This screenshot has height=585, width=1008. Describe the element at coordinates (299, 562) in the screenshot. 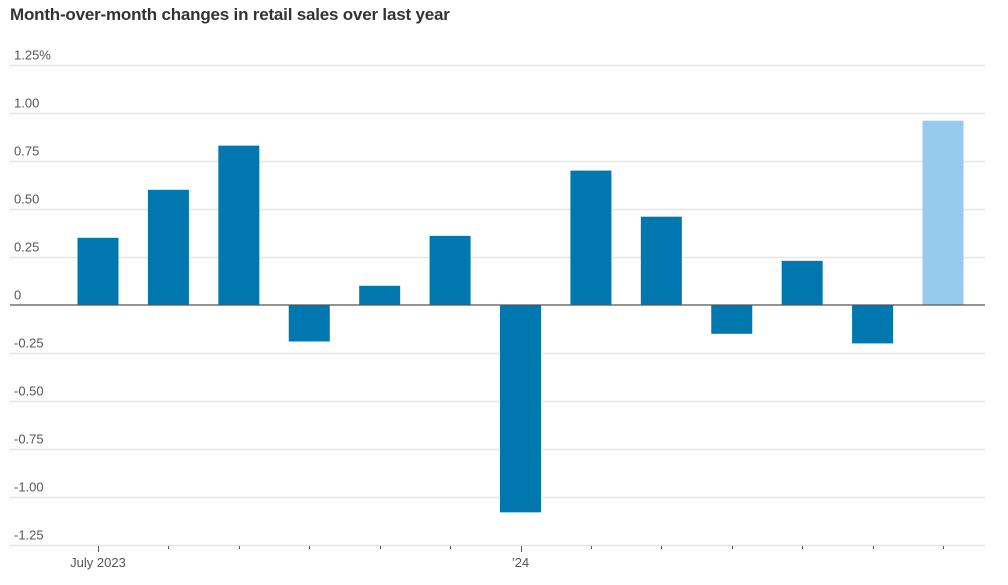

I see `x-axis-labels: July 2023 ’24` at that location.